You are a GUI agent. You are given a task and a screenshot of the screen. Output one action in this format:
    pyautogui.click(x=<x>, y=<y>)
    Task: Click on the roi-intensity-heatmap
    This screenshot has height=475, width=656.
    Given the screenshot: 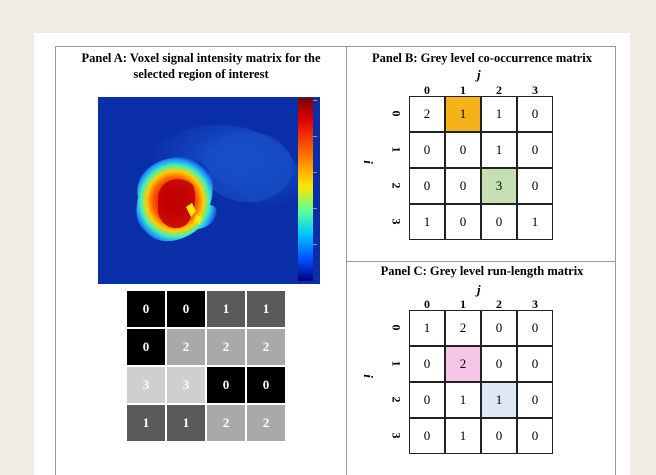 What is the action you would take?
    pyautogui.click(x=209, y=190)
    